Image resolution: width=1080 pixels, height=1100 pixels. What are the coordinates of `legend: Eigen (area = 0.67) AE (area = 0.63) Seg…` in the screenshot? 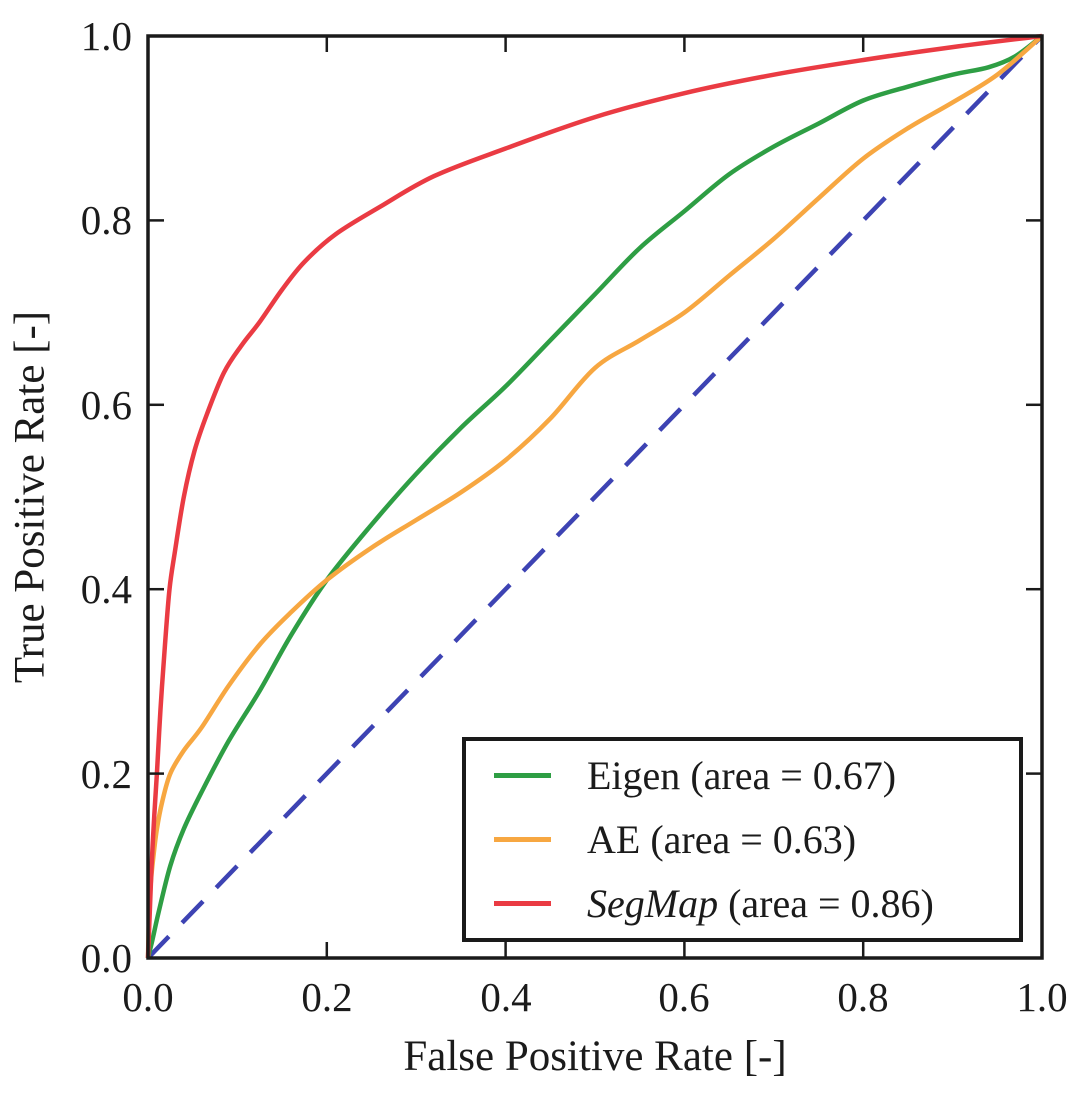 It's located at (742, 839).